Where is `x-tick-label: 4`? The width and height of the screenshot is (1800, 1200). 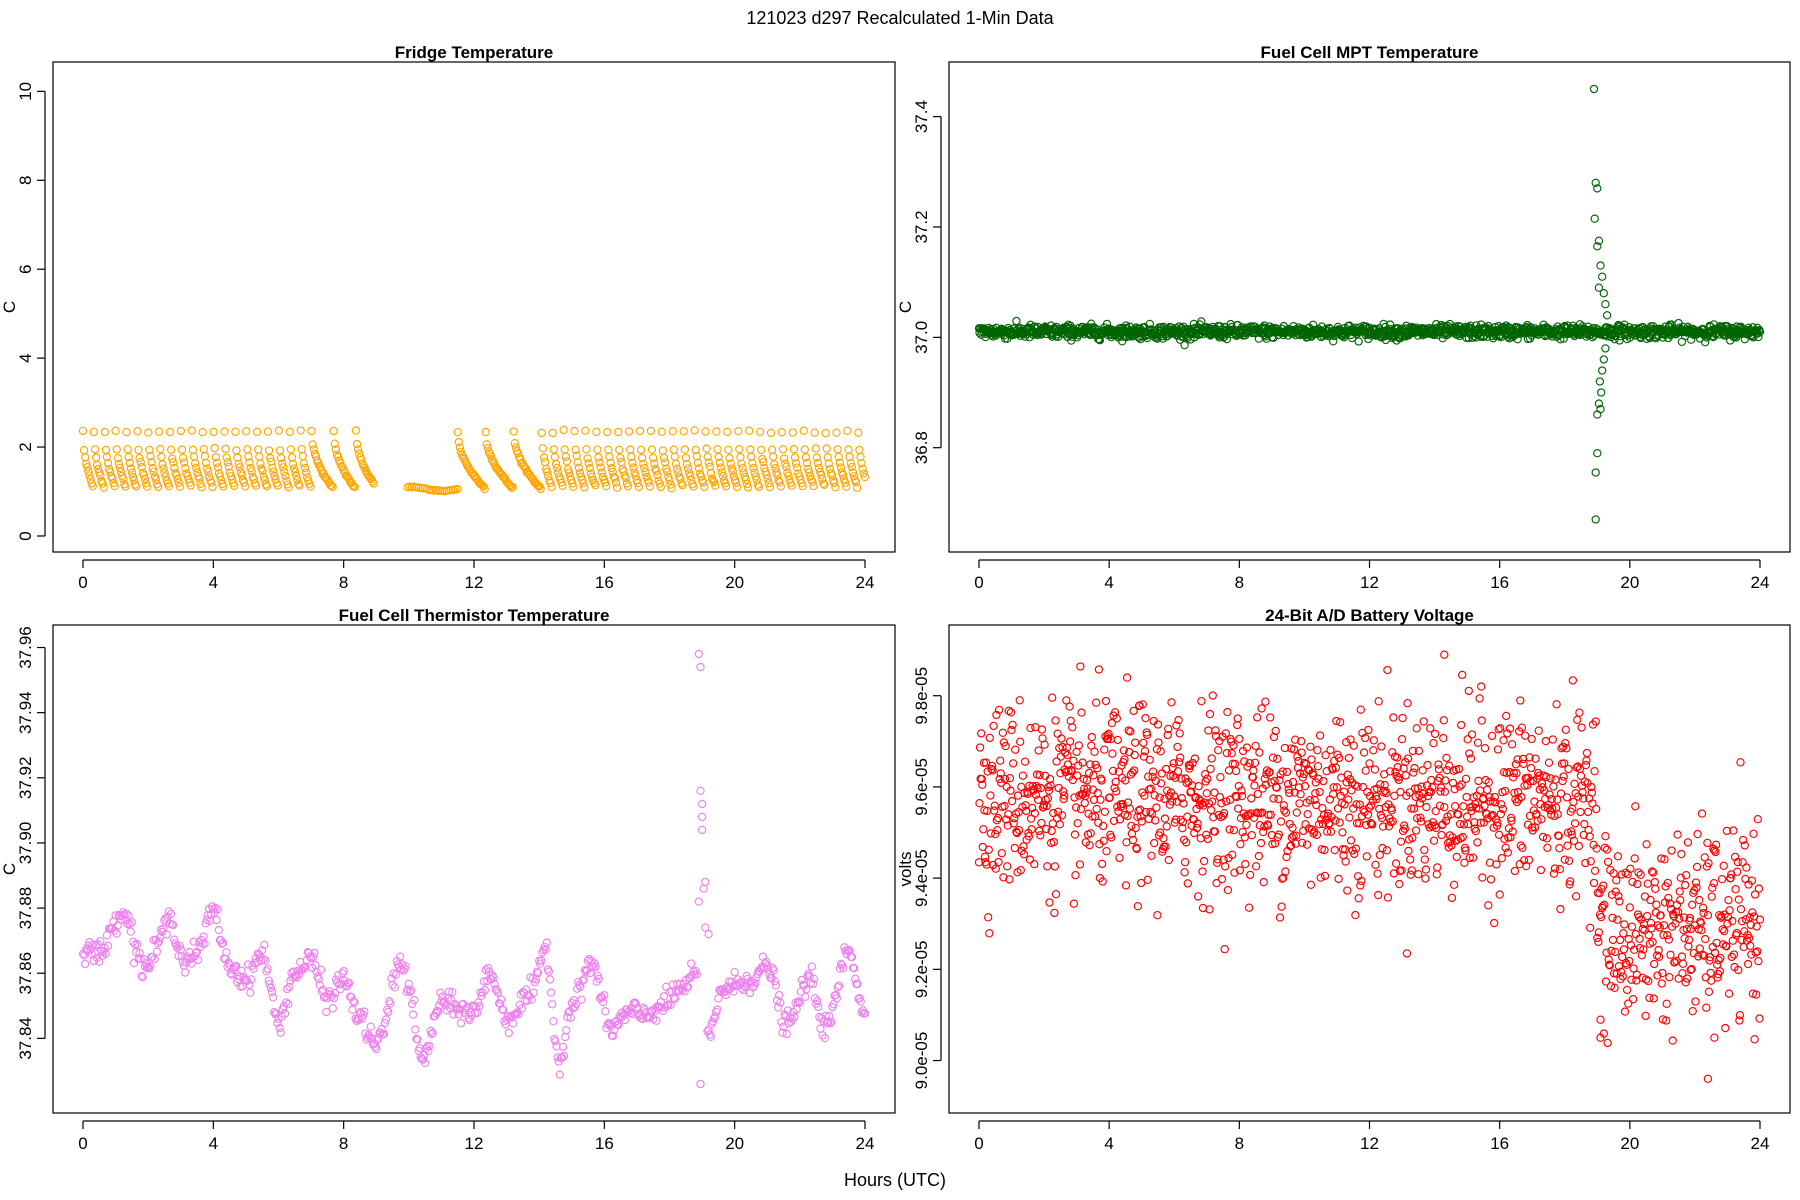 x-tick-label: 4 is located at coordinates (213, 582).